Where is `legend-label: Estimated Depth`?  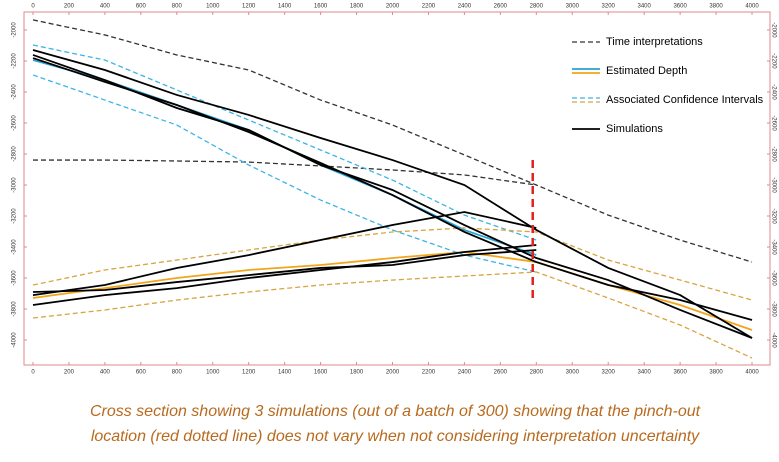 legend-label: Estimated Depth is located at coordinates (646, 71).